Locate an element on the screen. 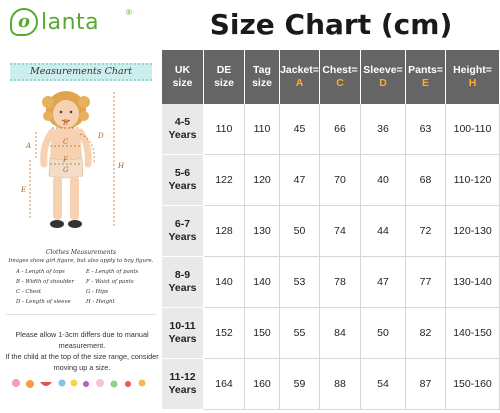 The image size is (500, 413). column-header-letter: H is located at coordinates (472, 83).